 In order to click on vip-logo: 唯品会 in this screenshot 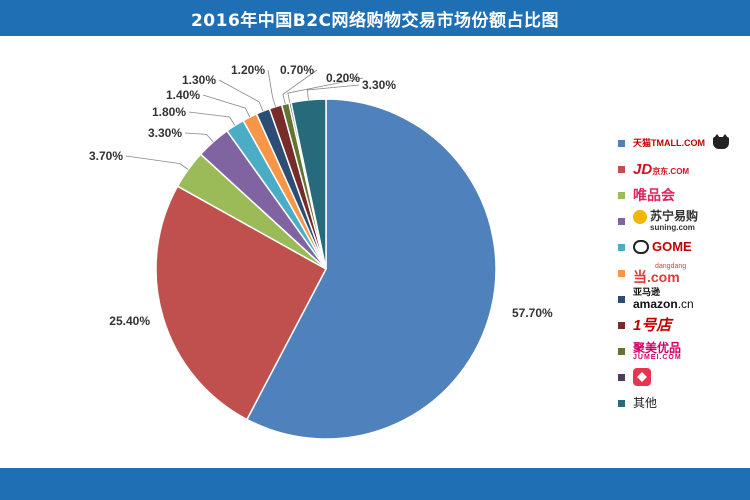, I will do `click(654, 195)`.